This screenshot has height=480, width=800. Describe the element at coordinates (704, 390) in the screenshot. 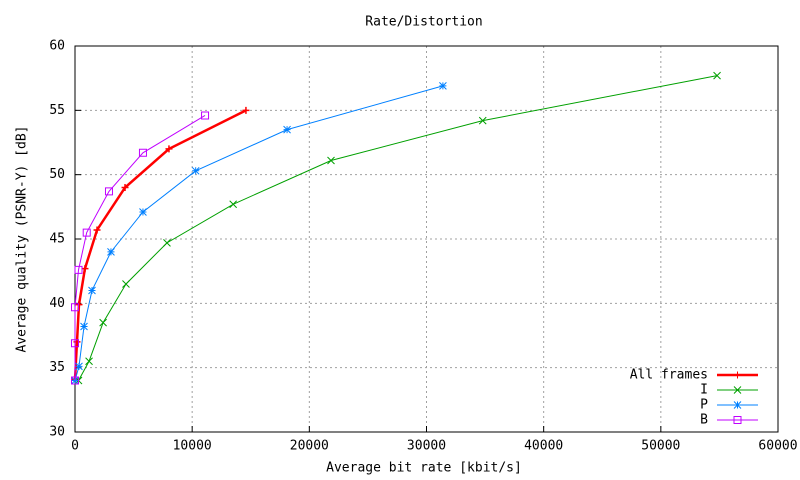

I see `legend-label: I` at that location.